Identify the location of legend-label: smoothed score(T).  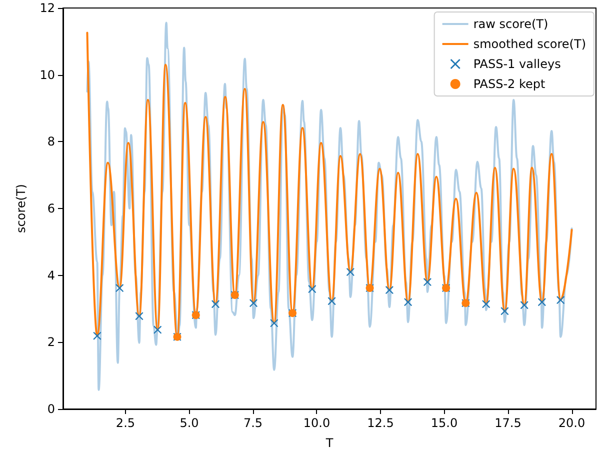
(529, 44).